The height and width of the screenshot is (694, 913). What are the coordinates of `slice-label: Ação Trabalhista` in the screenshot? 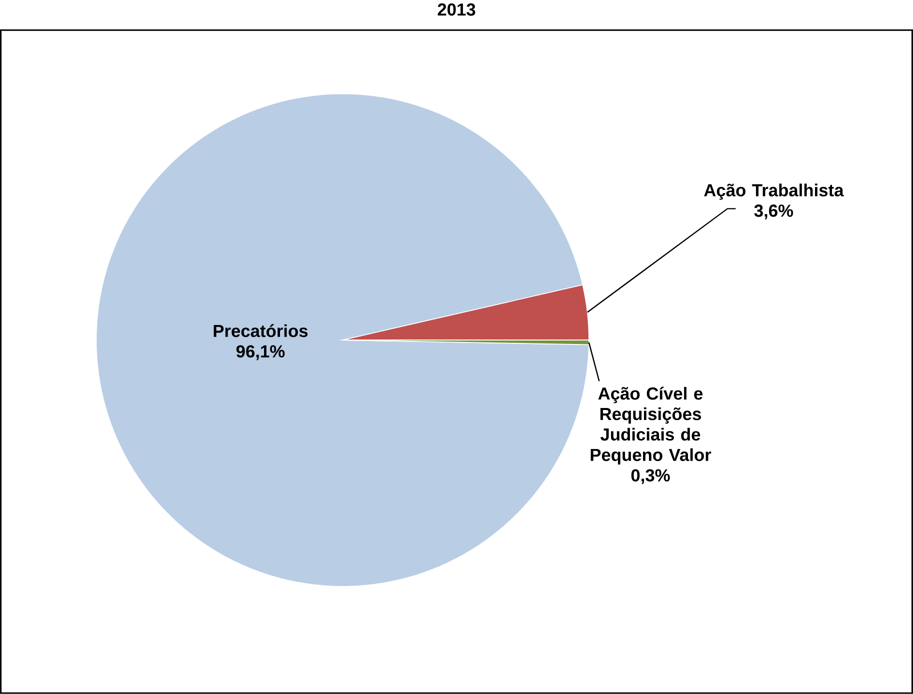 It's located at (774, 192).